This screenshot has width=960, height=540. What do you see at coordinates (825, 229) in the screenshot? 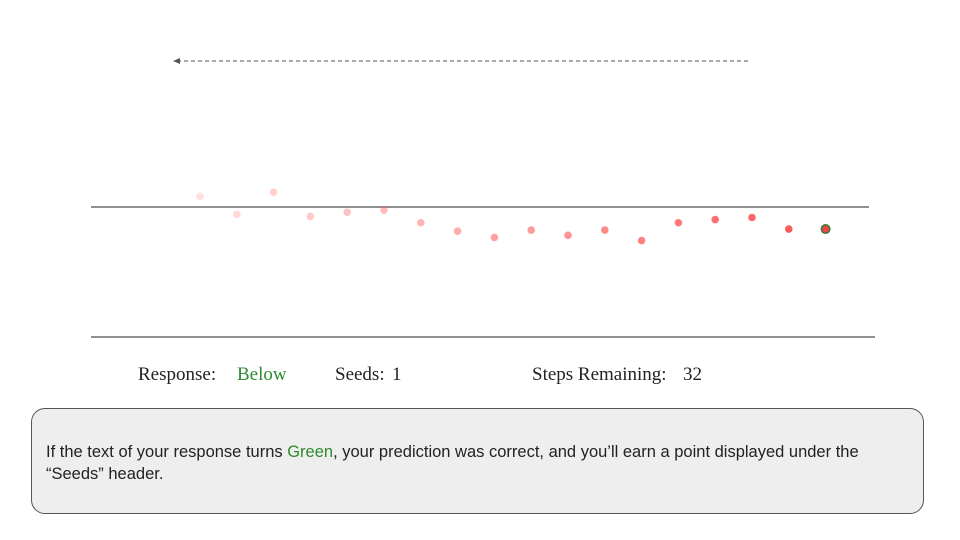
I see `current-position-dot` at bounding box center [825, 229].